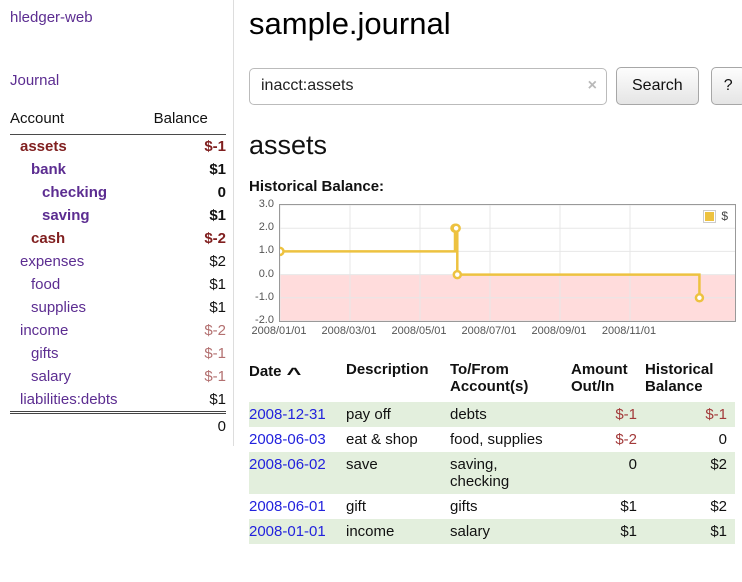 The image size is (742, 582). I want to click on chart-x-axis-label: 2008/07/01, so click(489, 331).